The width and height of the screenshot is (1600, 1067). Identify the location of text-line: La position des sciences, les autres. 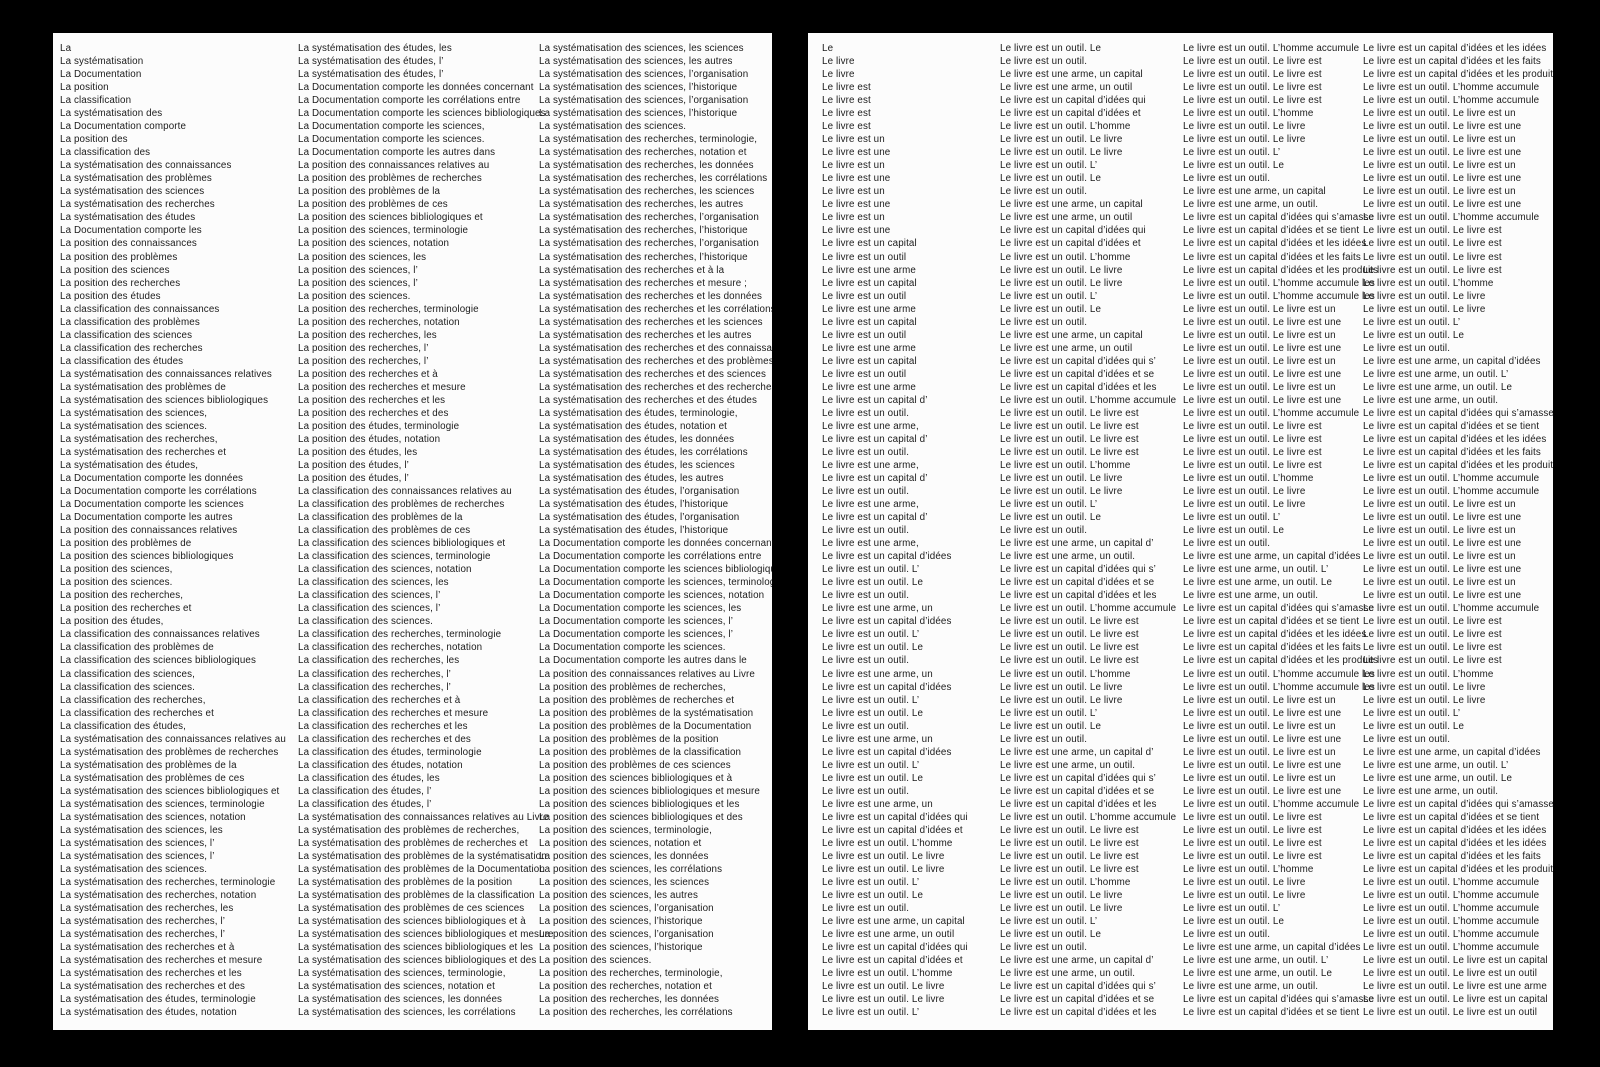
(618, 896).